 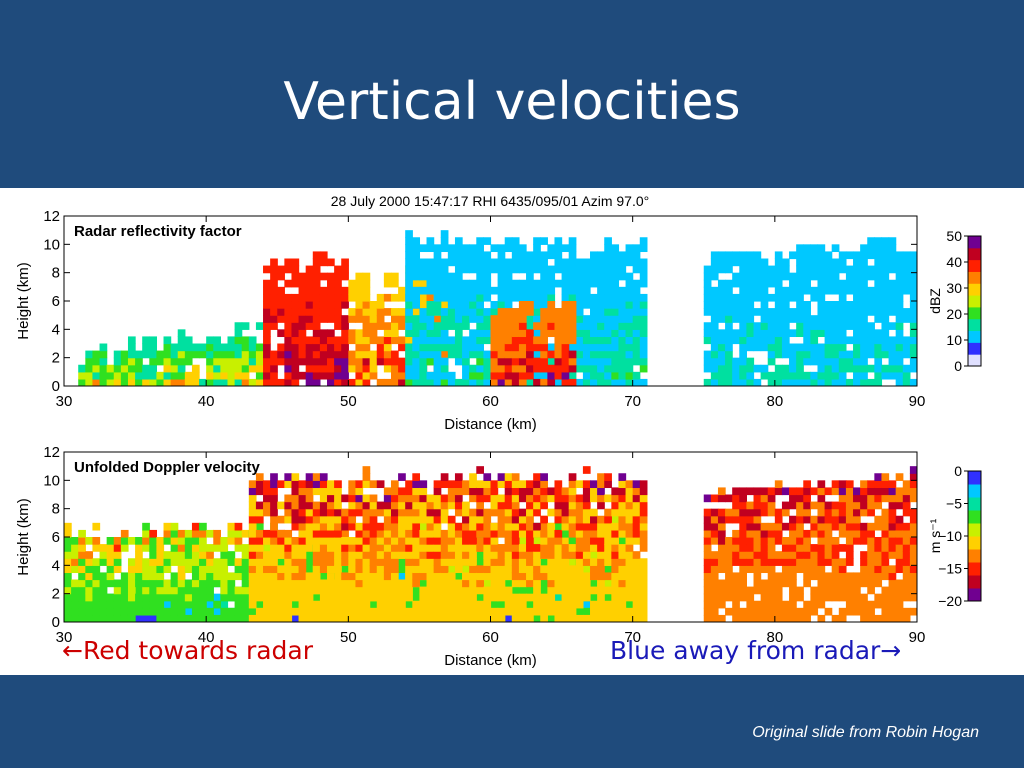 What do you see at coordinates (23, 301) in the screenshot?
I see `y-axis-label: Height (km)` at bounding box center [23, 301].